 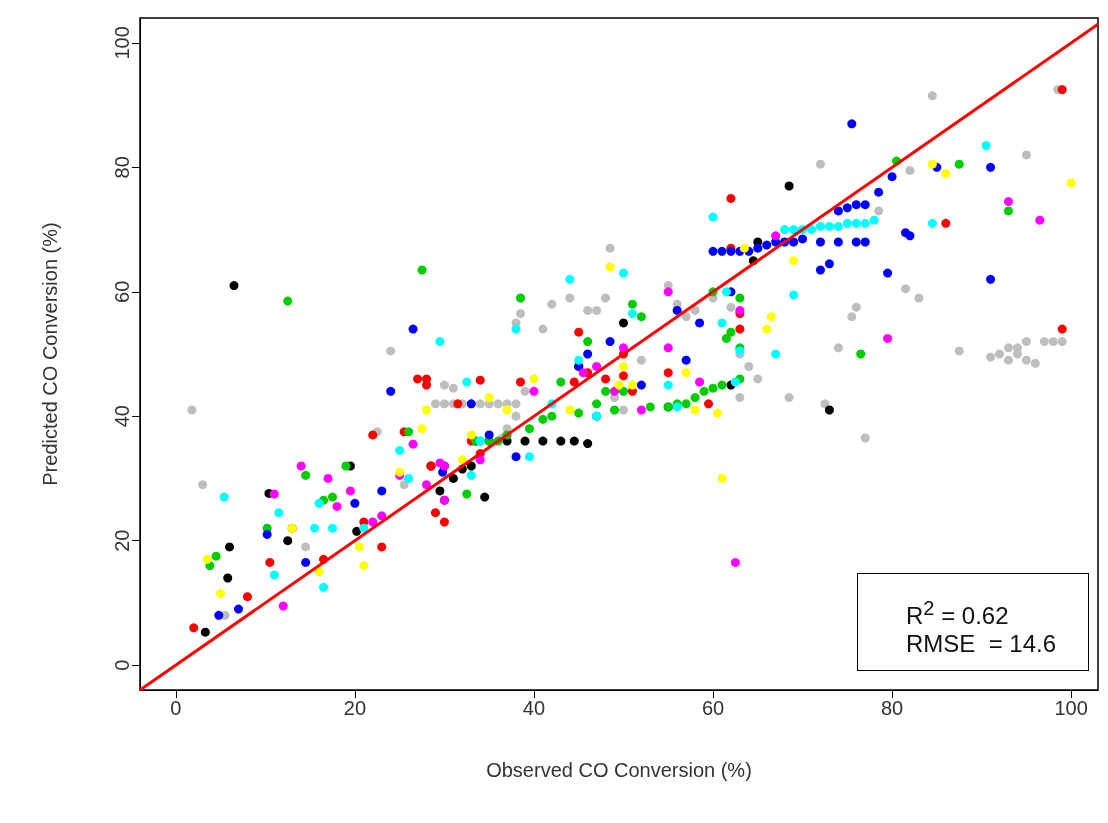 What do you see at coordinates (619, 770) in the screenshot?
I see `x-axis-title: Observed CO Conversion (%)` at bounding box center [619, 770].